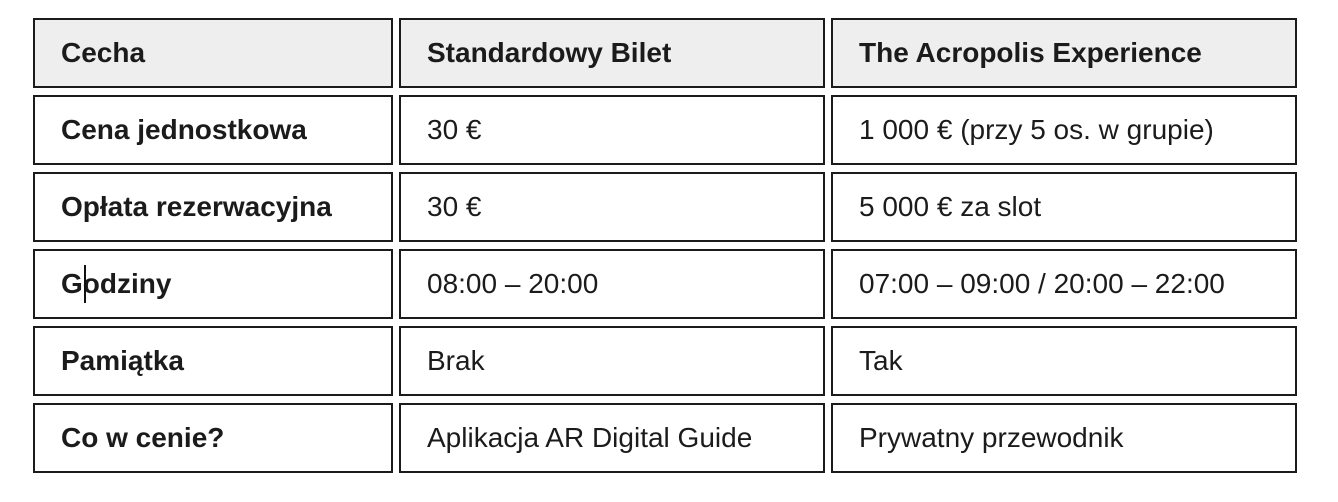  What do you see at coordinates (143, 437) in the screenshot?
I see `cell-text: Co w cenie?` at bounding box center [143, 437].